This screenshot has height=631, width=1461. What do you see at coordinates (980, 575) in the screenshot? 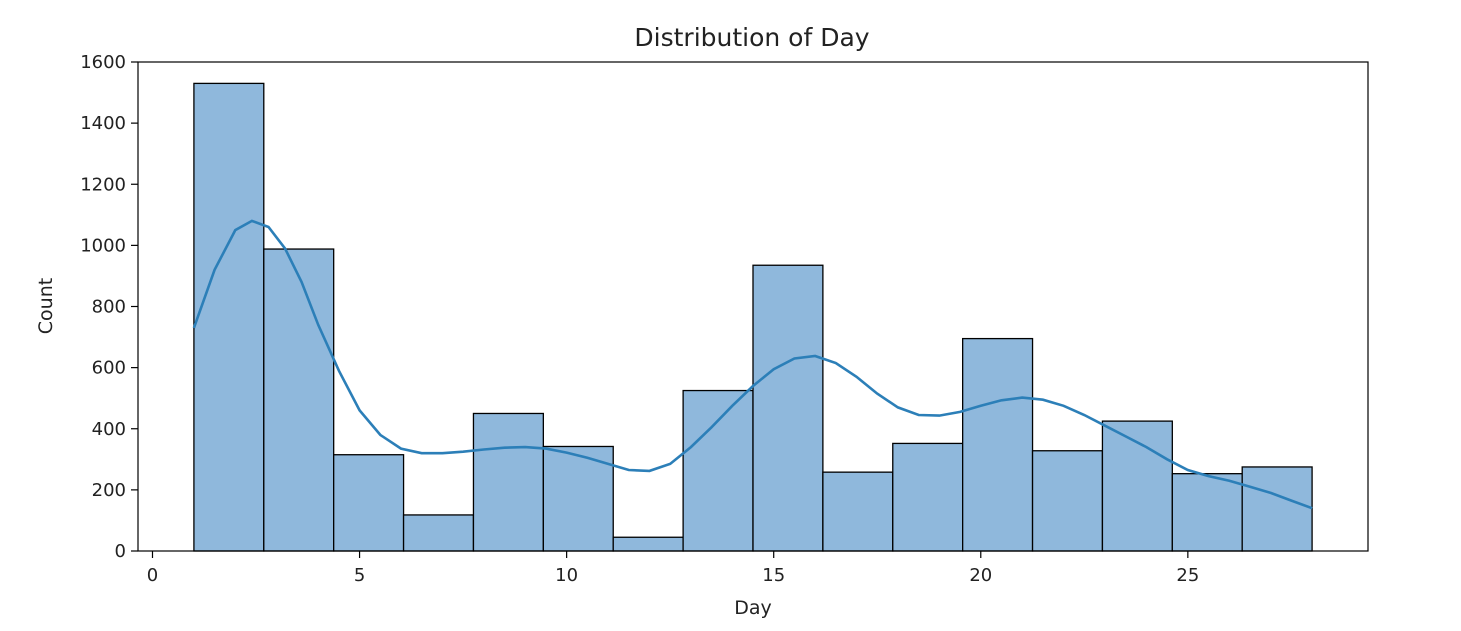
I see `x-tick-label: 20` at bounding box center [980, 575].